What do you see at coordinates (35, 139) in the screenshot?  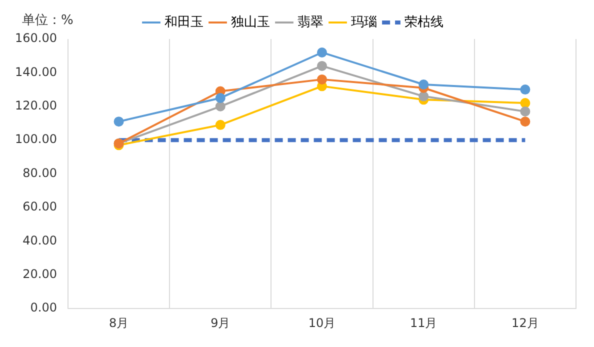 I see `y-tick-label: 100.00` at bounding box center [35, 139].